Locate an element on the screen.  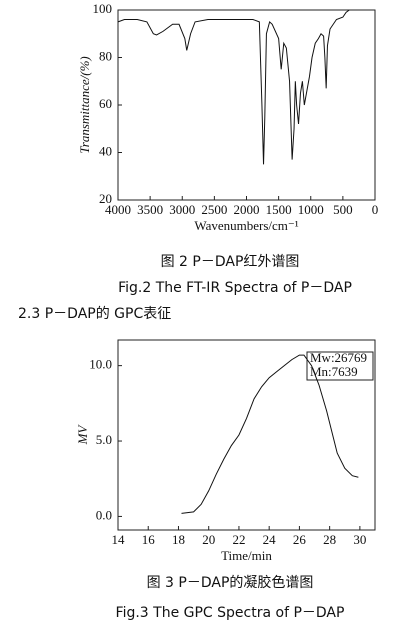
x-tick-label: 1500 is located at coordinates (279, 209).